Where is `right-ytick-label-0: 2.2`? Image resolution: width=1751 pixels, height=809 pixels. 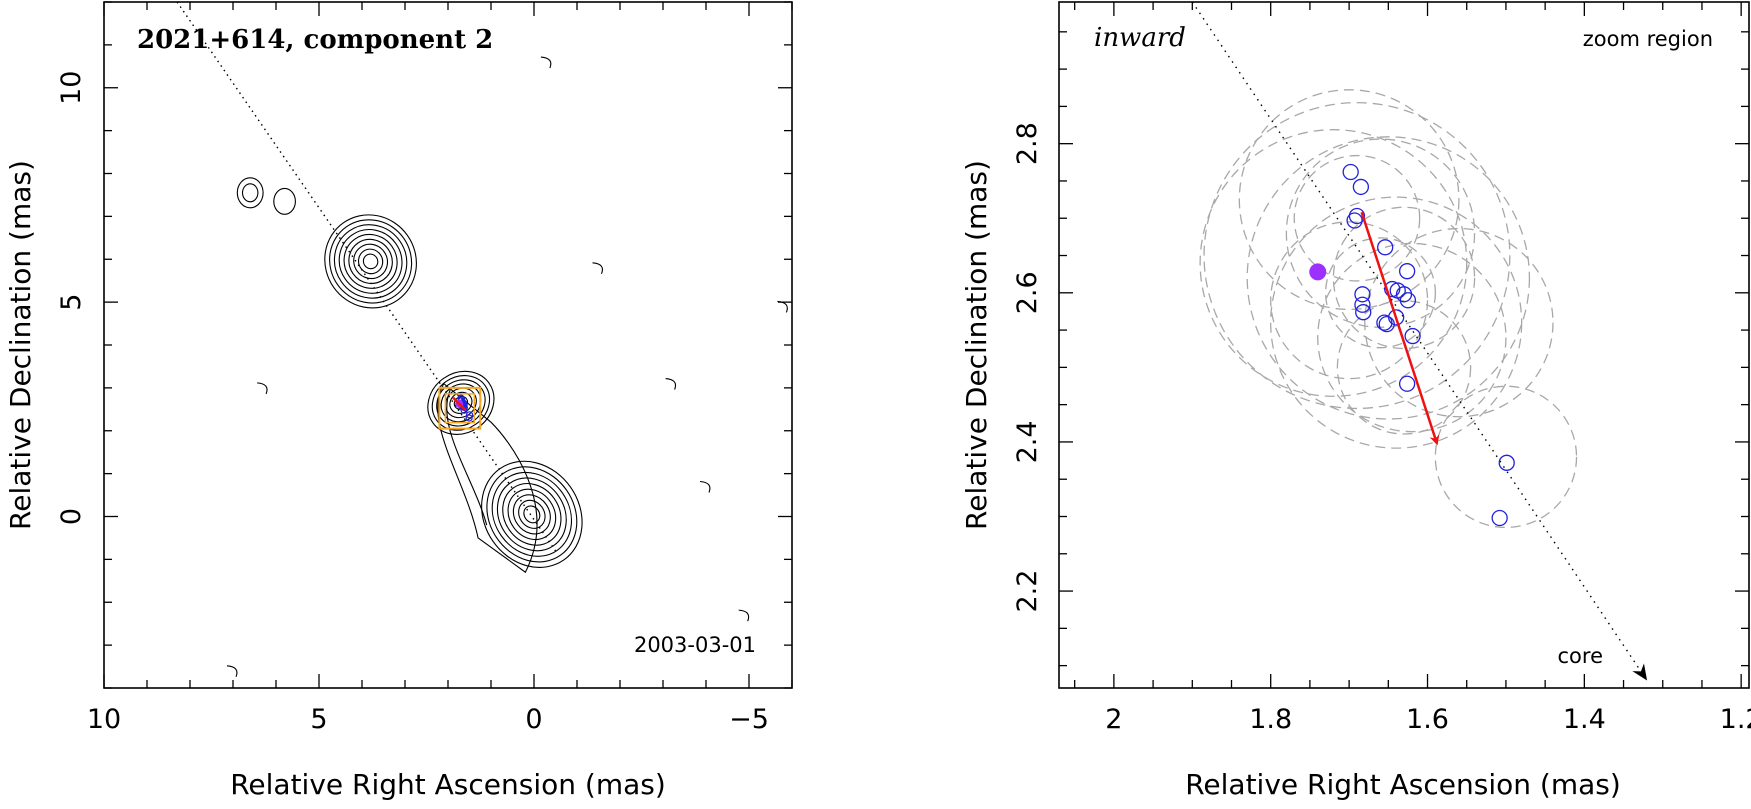 right-ytick-label-0: 2.2 is located at coordinates (1027, 591).